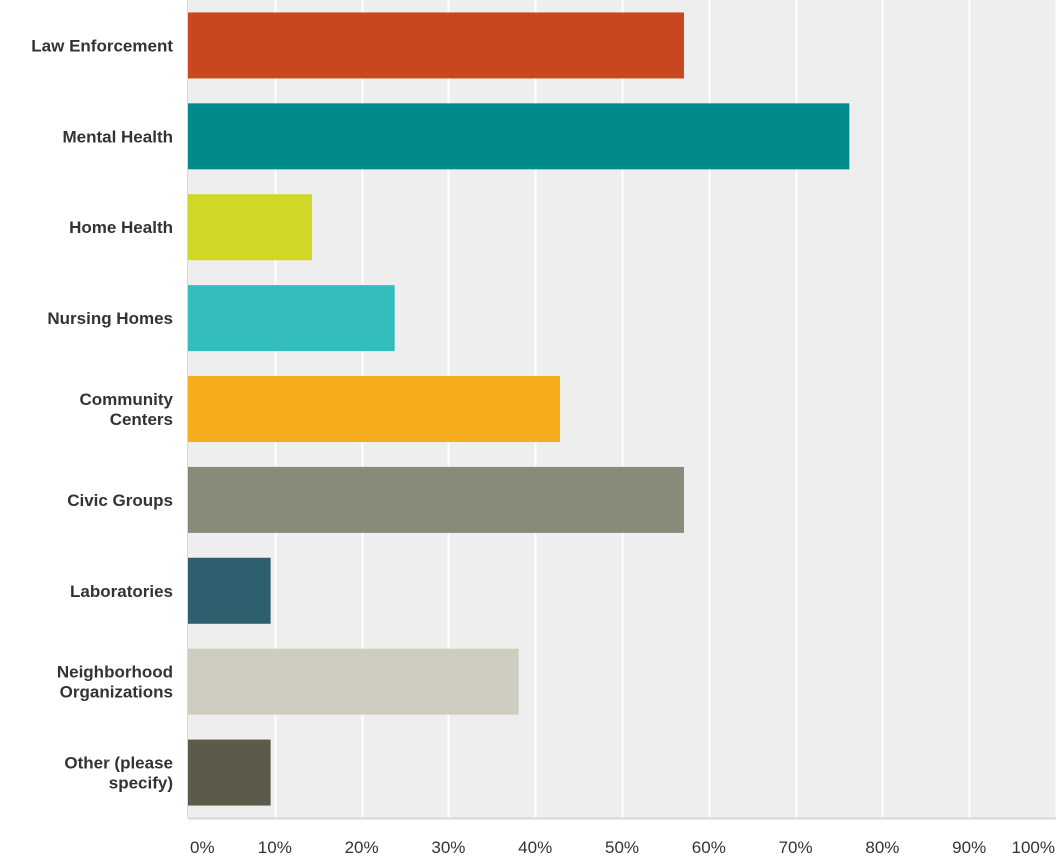 Image resolution: width=1063 pixels, height=867 pixels. Describe the element at coordinates (969, 847) in the screenshot. I see `x-tick-label: 90%` at that location.